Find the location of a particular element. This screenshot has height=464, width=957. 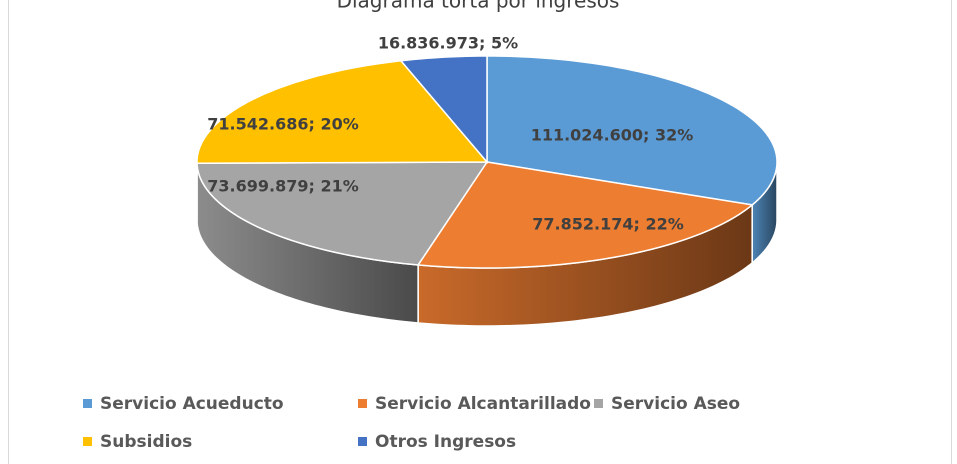

data-label: 77.852.174; 22% is located at coordinates (607, 224).